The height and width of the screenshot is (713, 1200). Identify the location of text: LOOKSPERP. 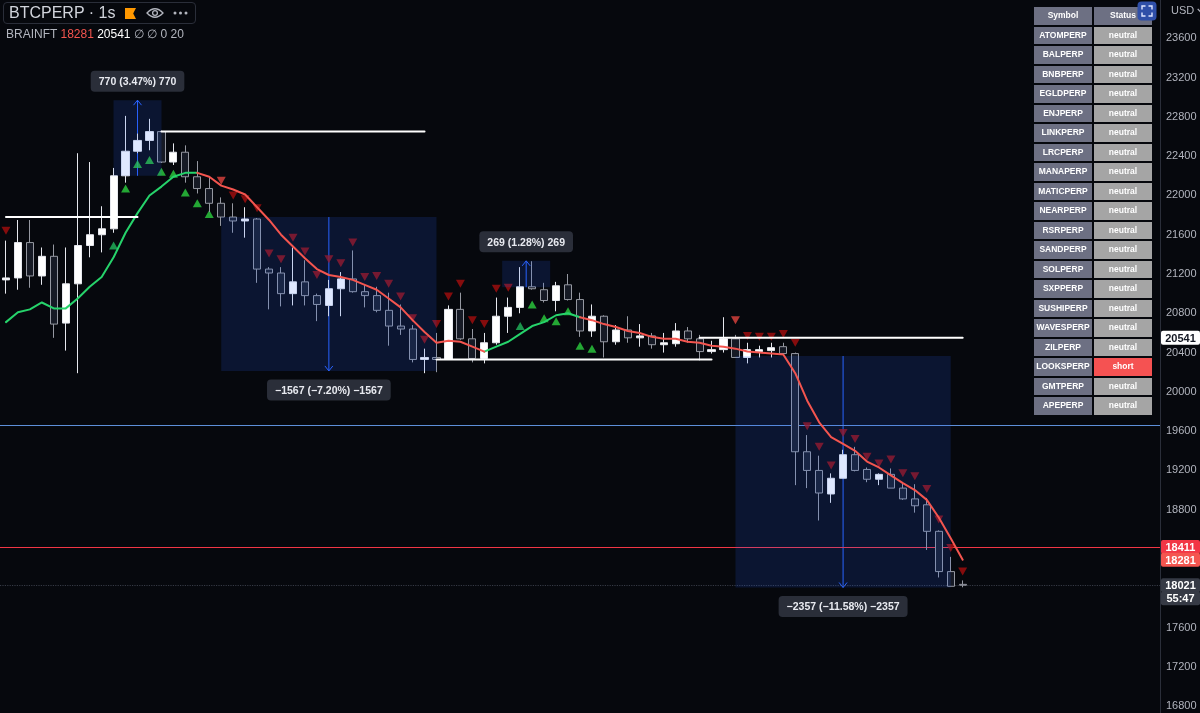
(1063, 366).